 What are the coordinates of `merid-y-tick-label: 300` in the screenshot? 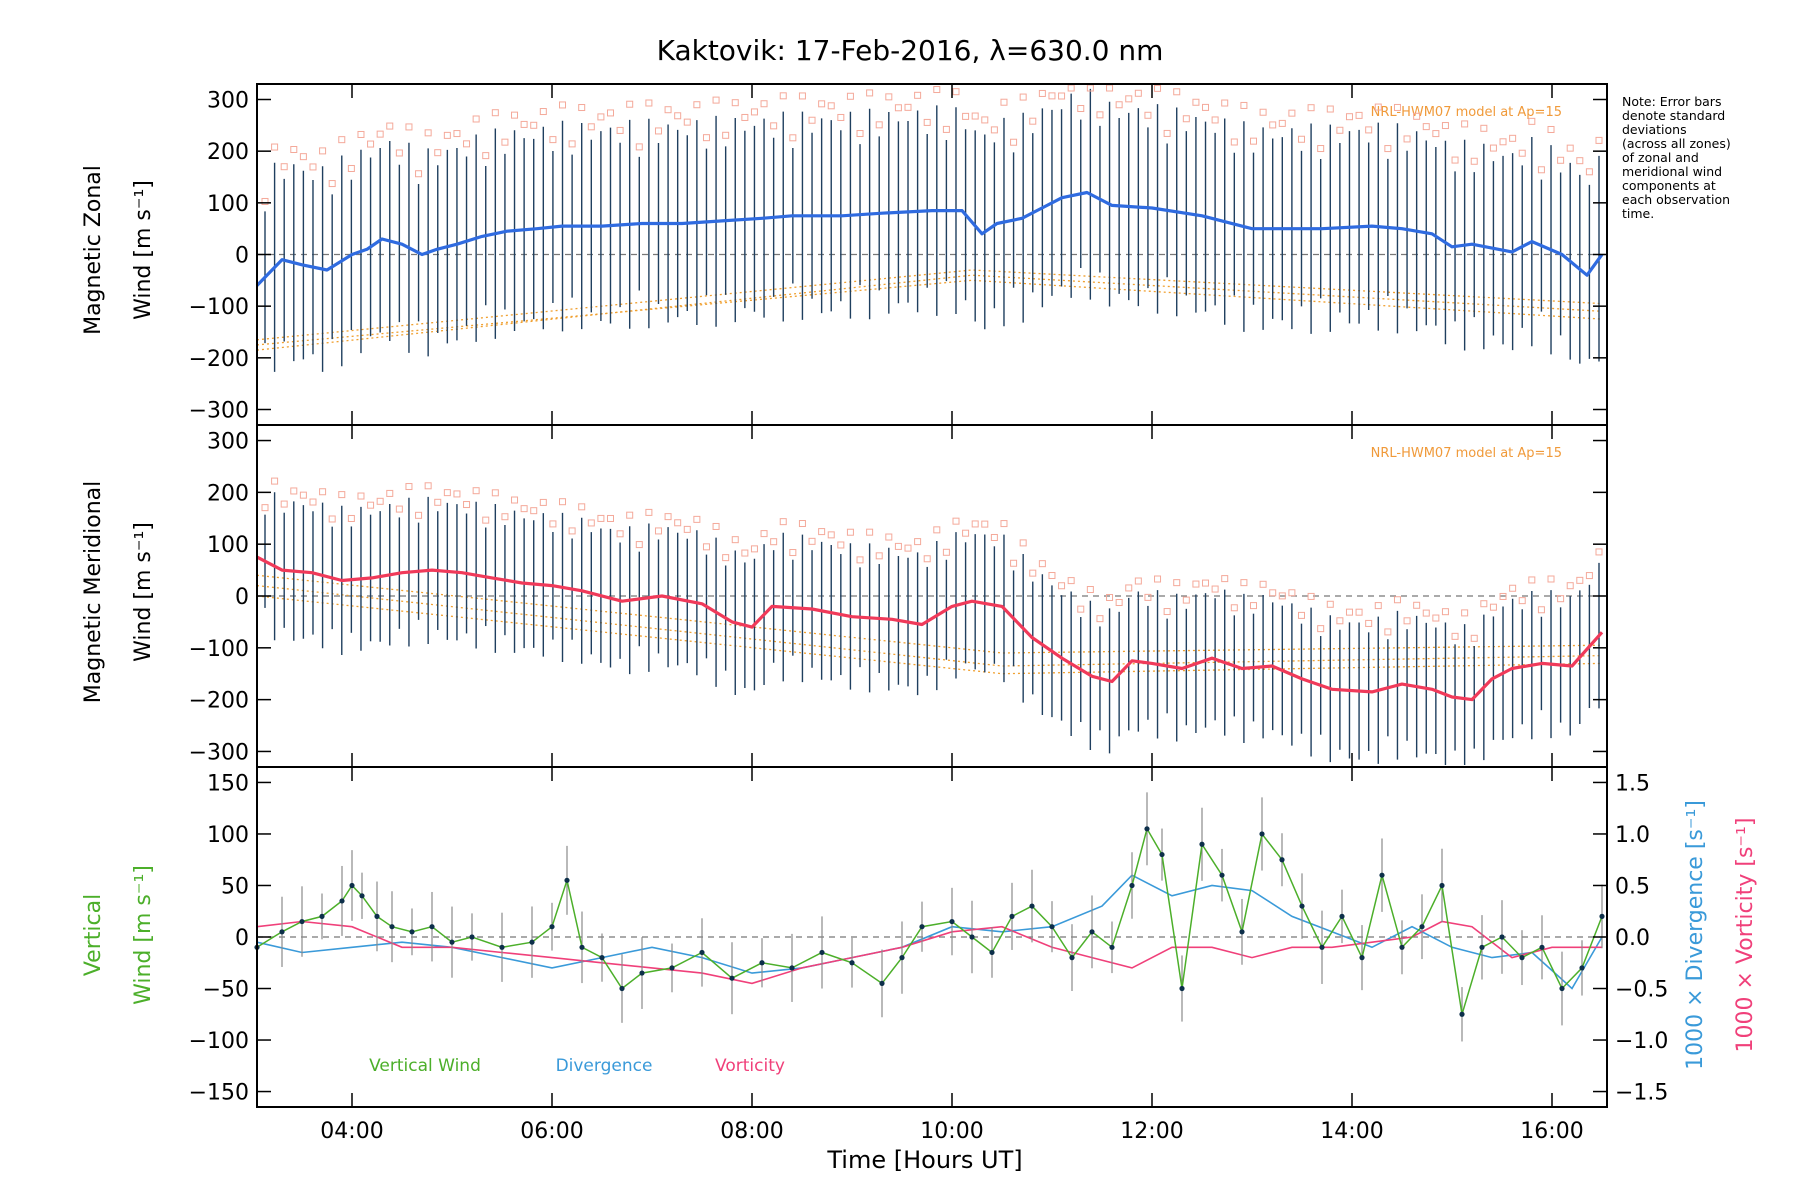 It's located at (228, 442).